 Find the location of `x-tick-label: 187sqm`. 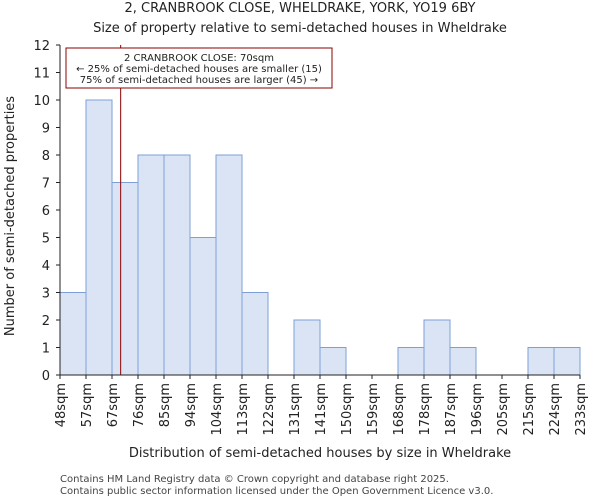

x-tick-label: 187sqm is located at coordinates (451, 409).